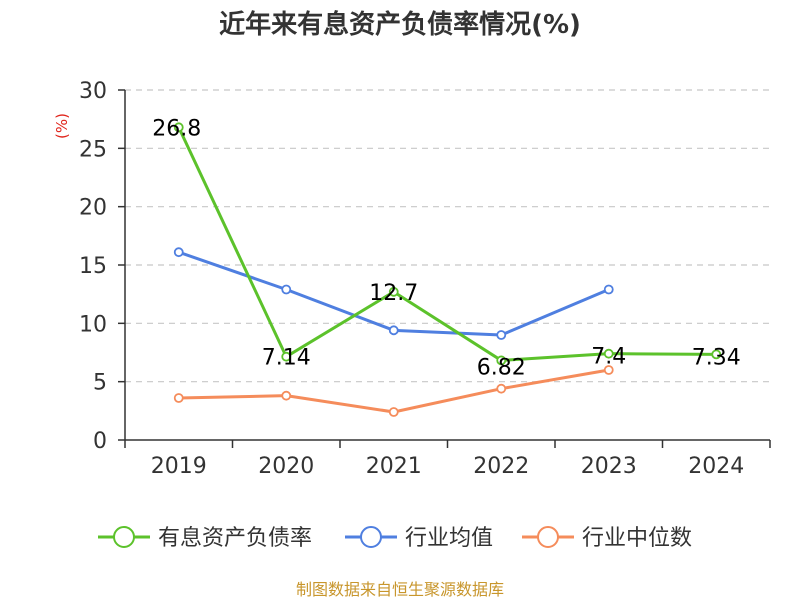  What do you see at coordinates (394, 466) in the screenshot?
I see `x-tick-label-2021: 2021` at bounding box center [394, 466].